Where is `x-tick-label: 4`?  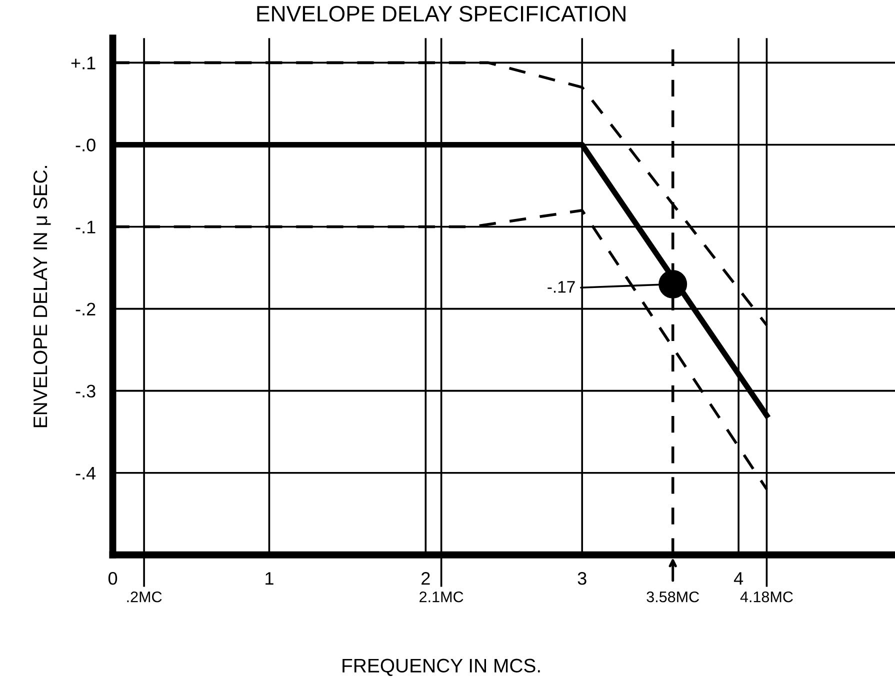 x-tick-label: 4 is located at coordinates (739, 578).